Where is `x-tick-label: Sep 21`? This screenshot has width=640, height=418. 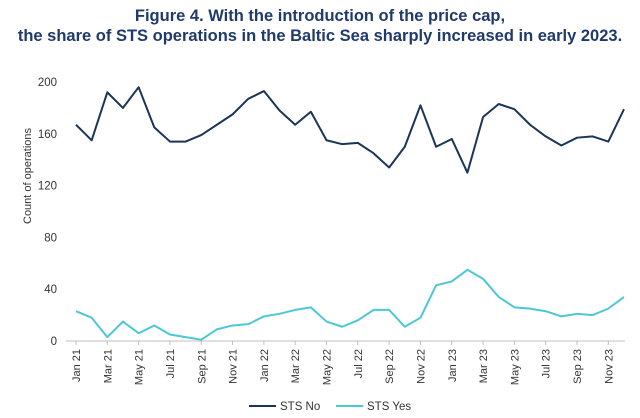 x-tick-label: Sep 21 is located at coordinates (202, 366).